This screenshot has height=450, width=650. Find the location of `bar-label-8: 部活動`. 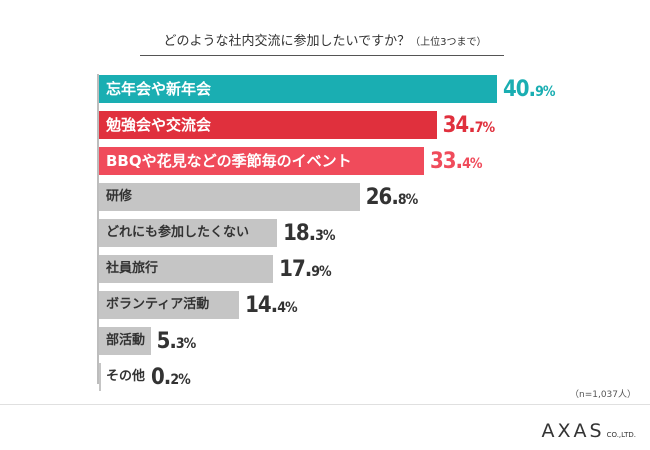

bar-label-8: 部活動 is located at coordinates (126, 340).